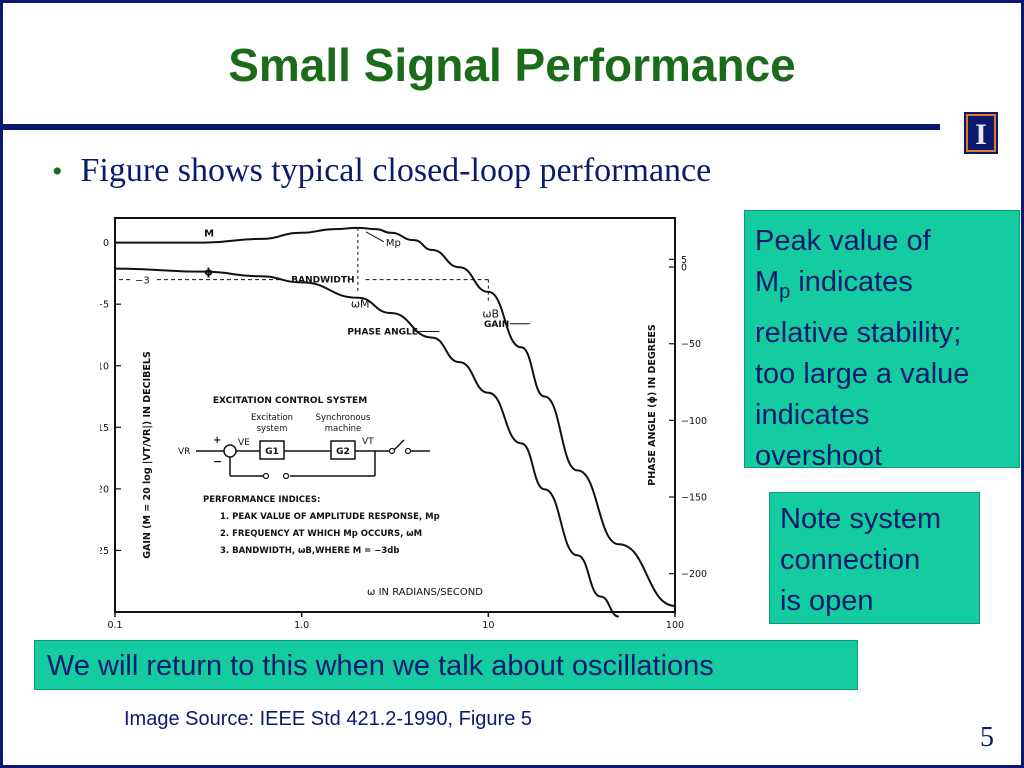  I want to click on block1-caption-2: system, so click(272, 429).